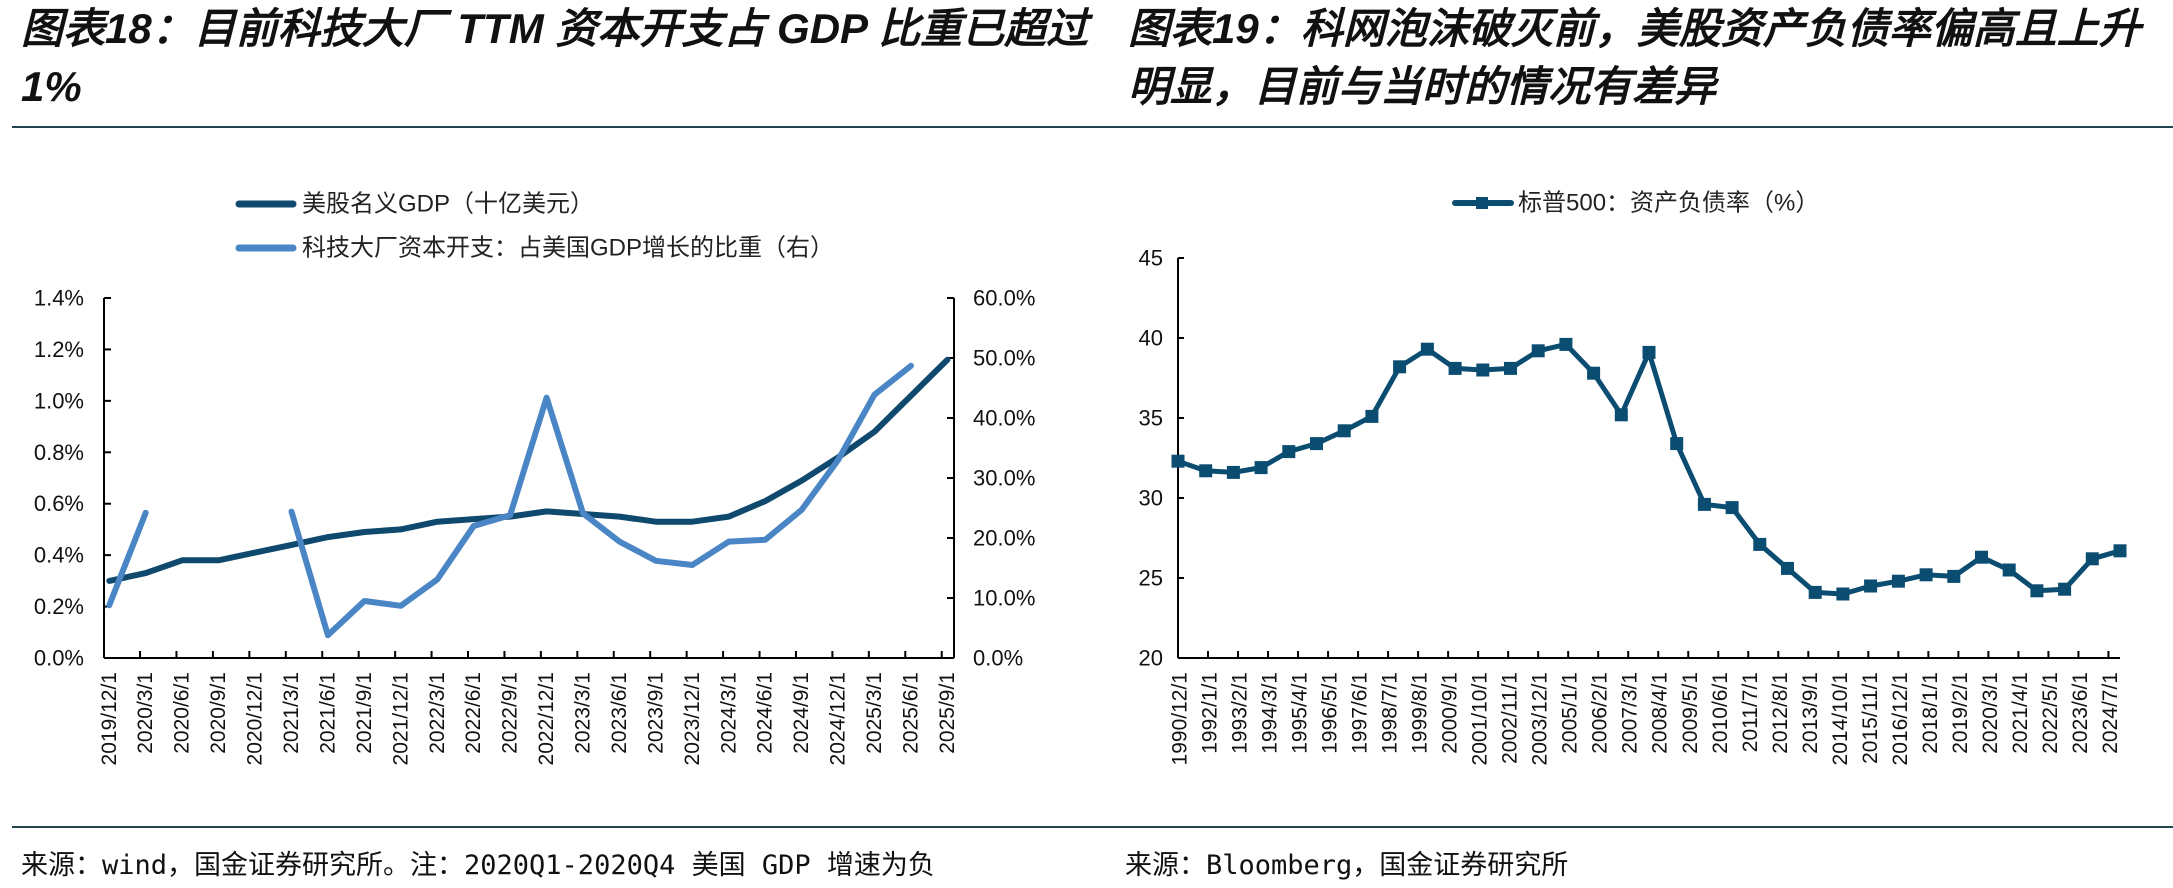 The width and height of the screenshot is (2173, 888). I want to click on x-tick-label: 2024/7/1, so click(2110, 713).